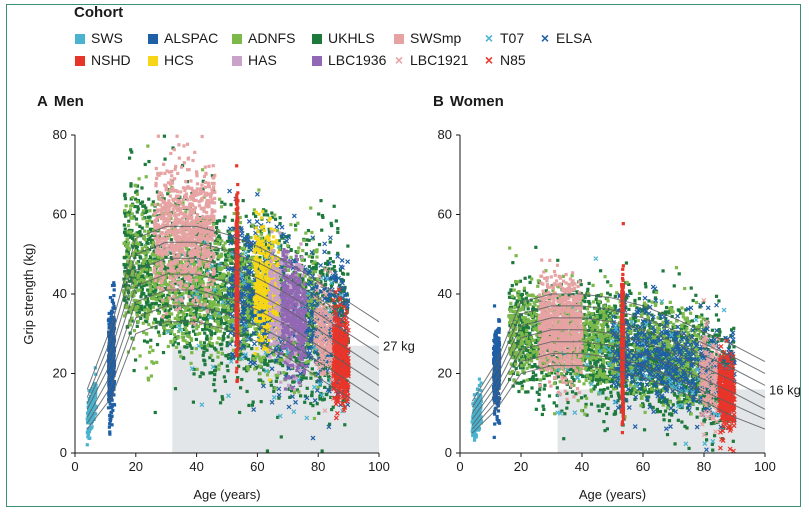 The image size is (809, 512). What do you see at coordinates (111, 60) in the screenshot?
I see `legend-label: NSHD` at bounding box center [111, 60].